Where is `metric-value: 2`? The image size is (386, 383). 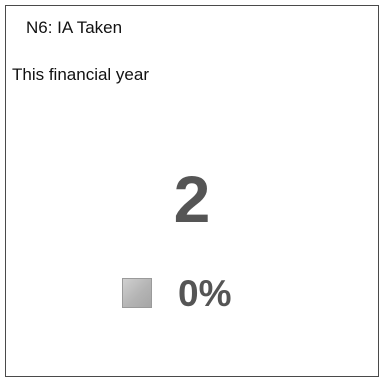 metric-value: 2 is located at coordinates (192, 199).